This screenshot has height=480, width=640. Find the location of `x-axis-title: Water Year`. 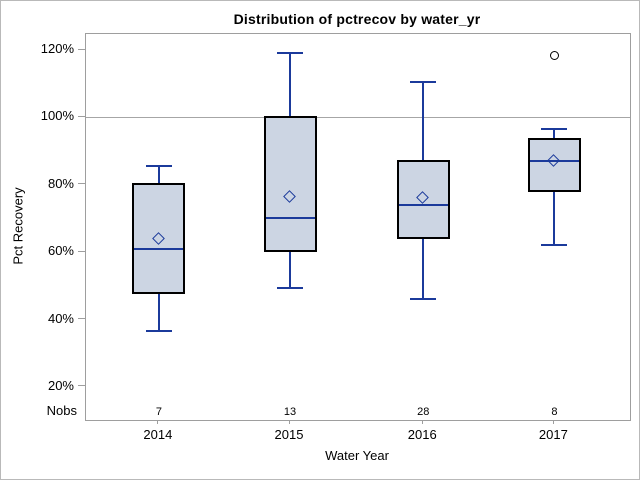

x-axis-title: Water Year is located at coordinates (357, 455).